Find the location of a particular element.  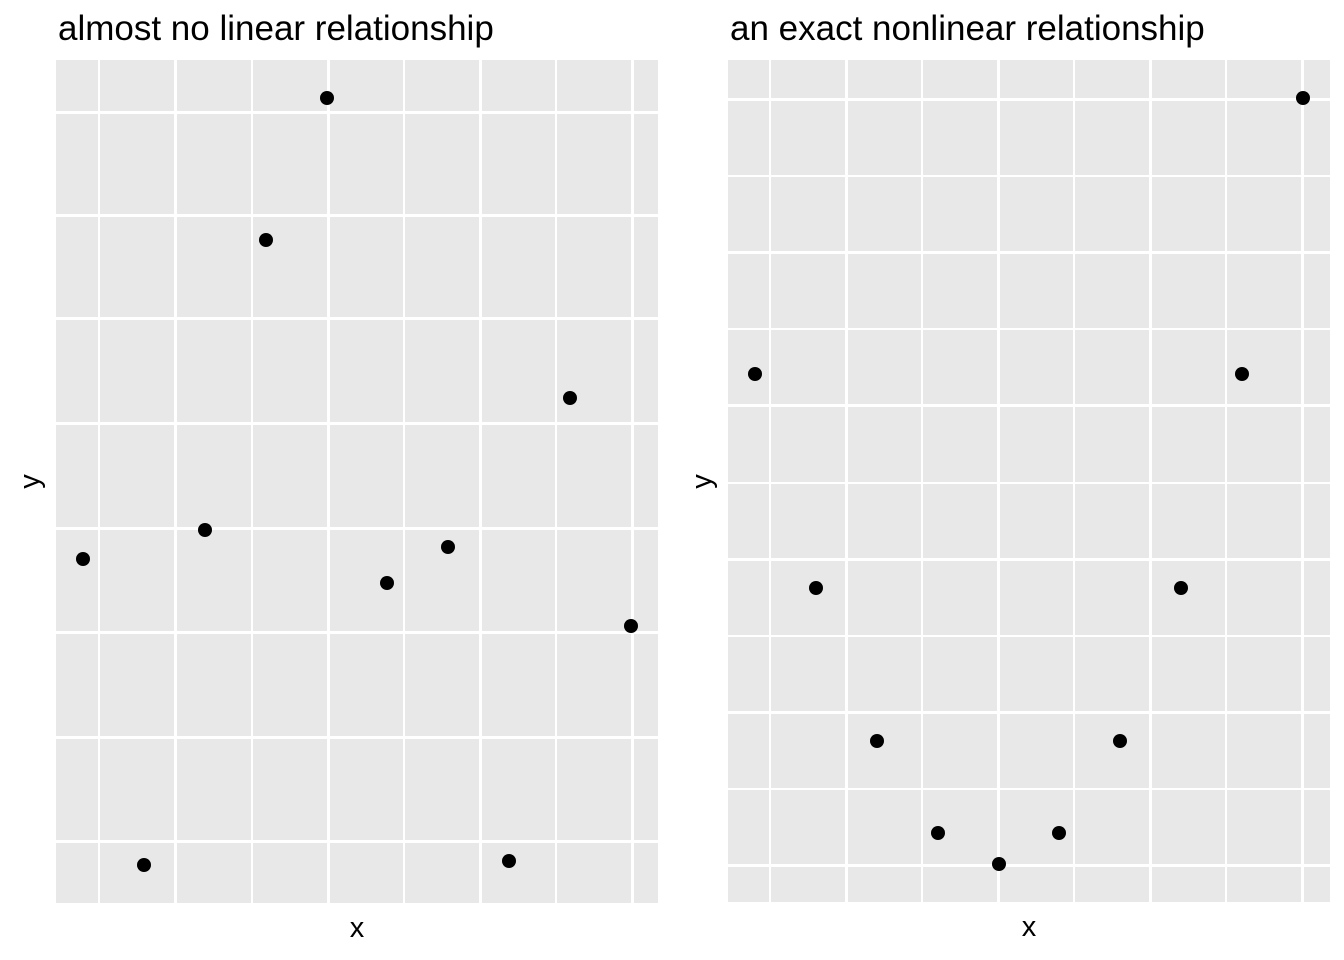

y-axis-title: y is located at coordinates (701, 481).